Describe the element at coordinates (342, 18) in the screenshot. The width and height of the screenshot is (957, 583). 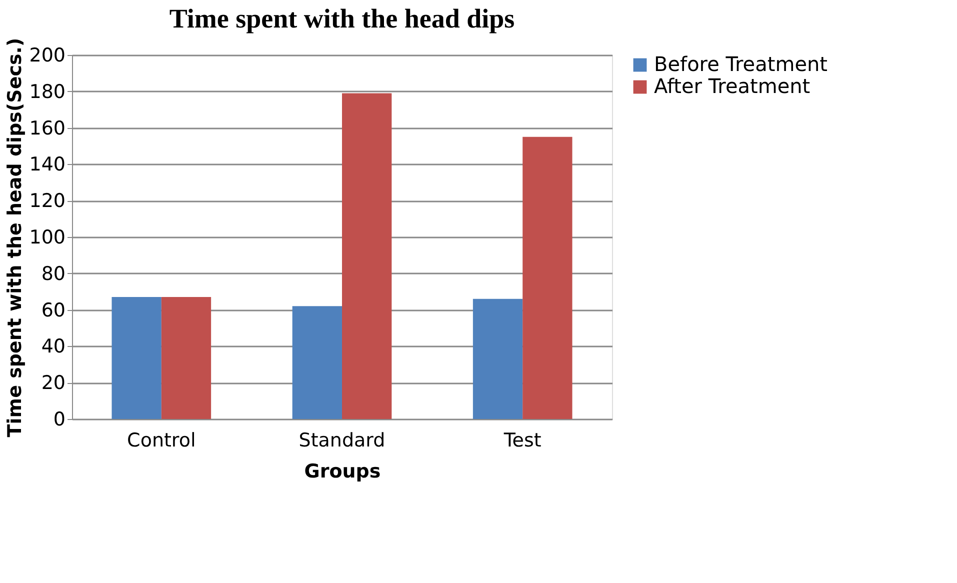
I see `chart-title: Time spent with the head dips` at that location.